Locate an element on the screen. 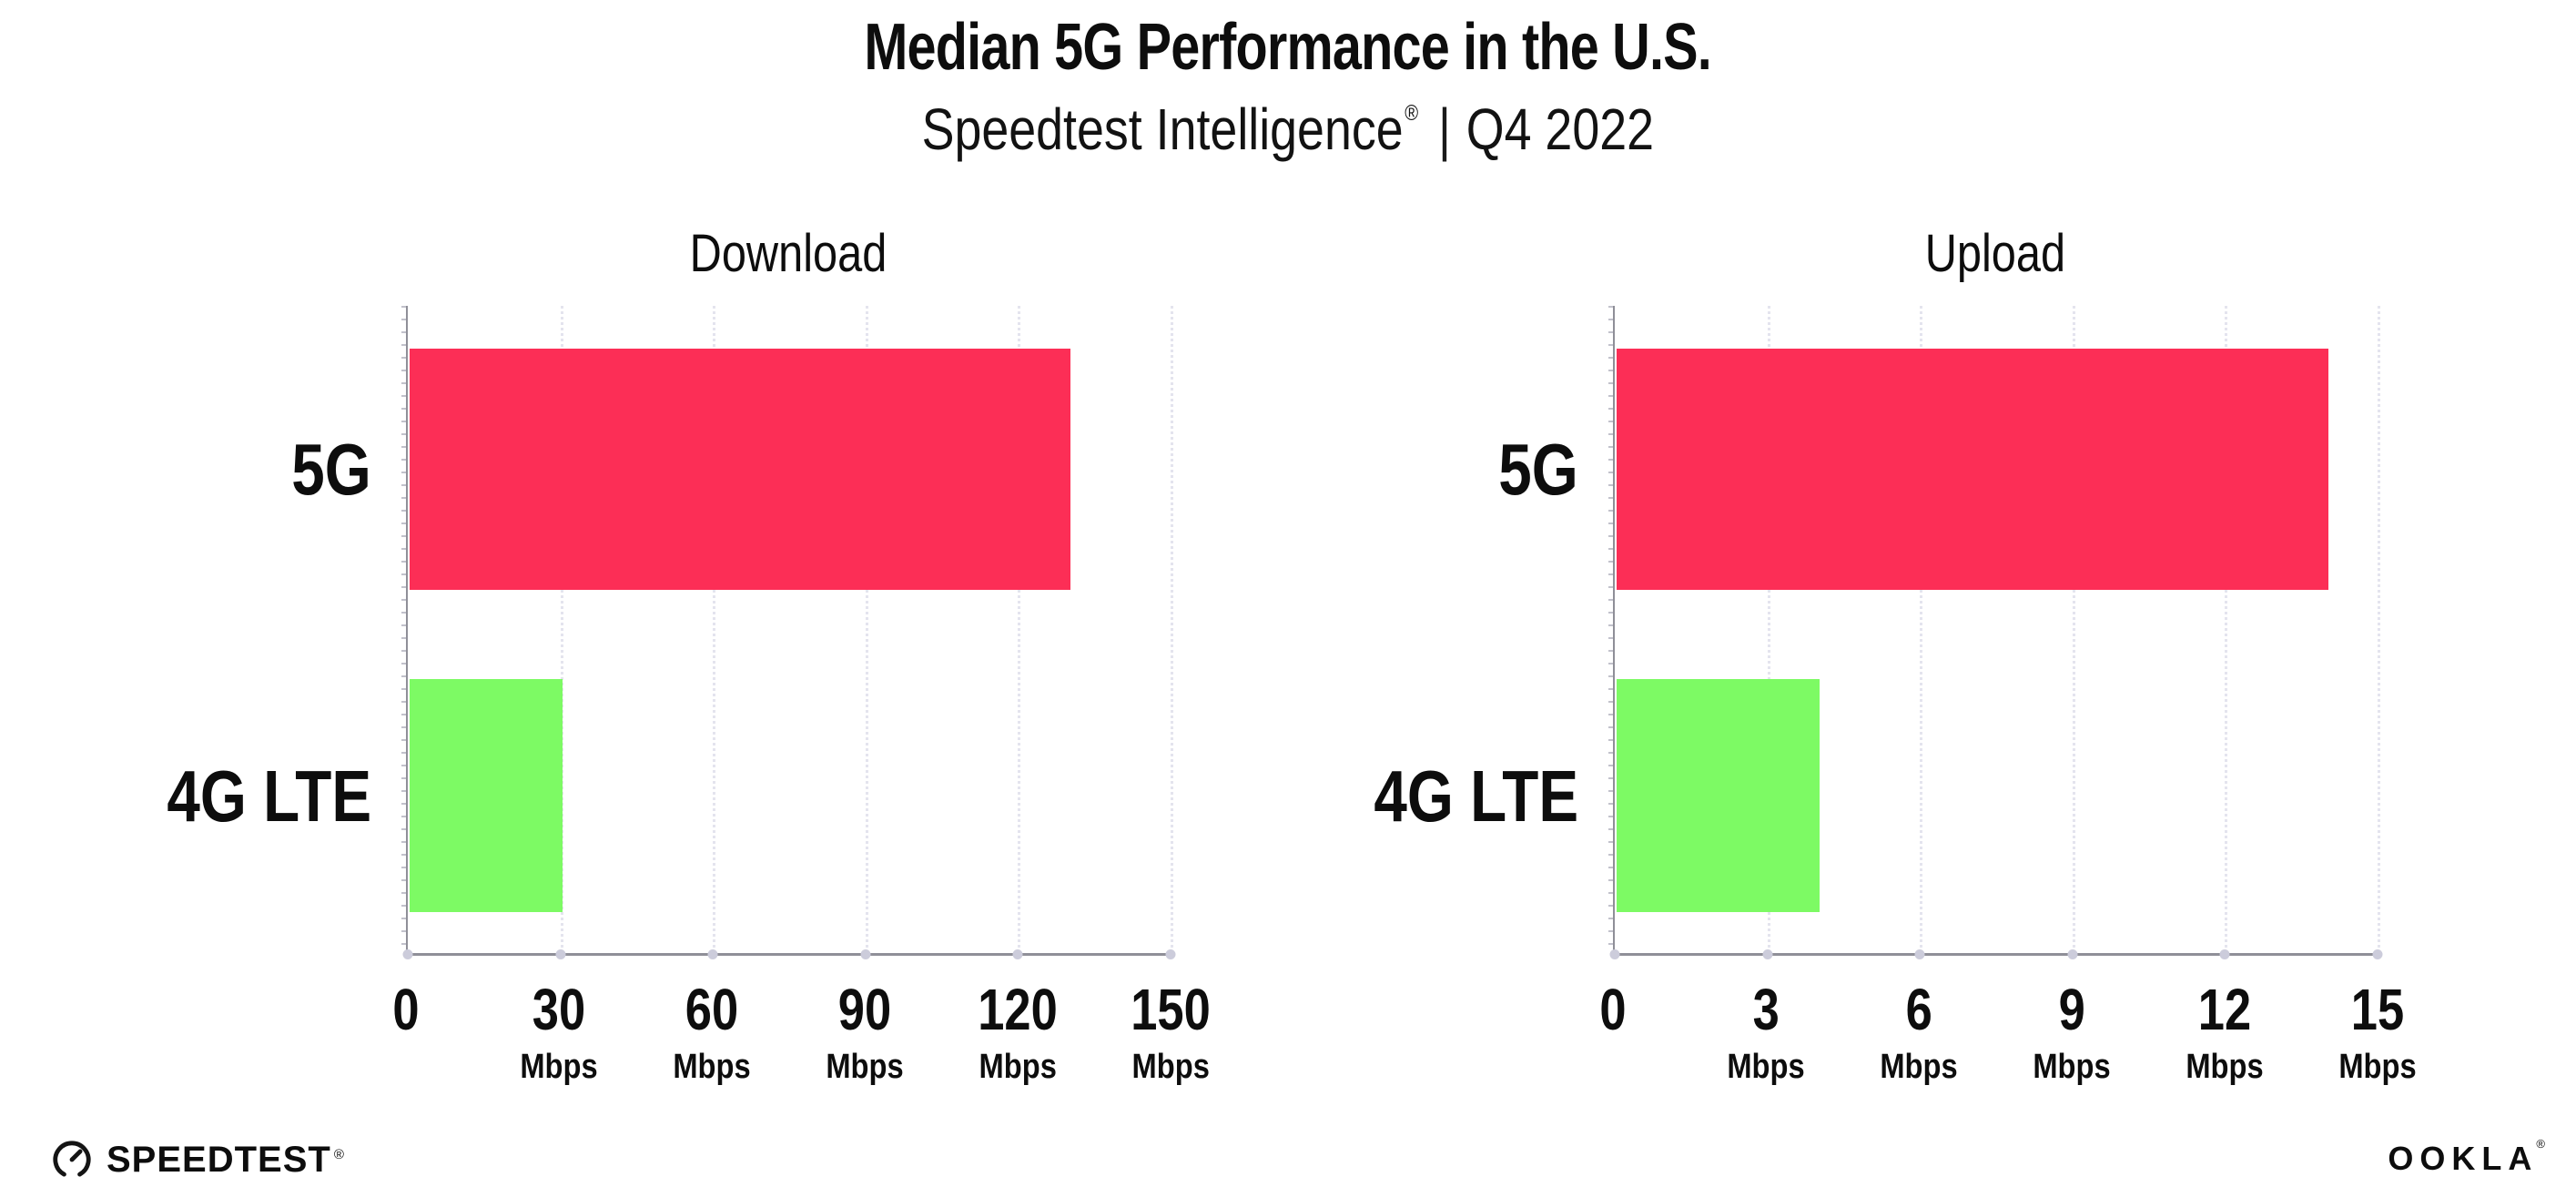 The width and height of the screenshot is (2576, 1197). x-tick-120: 120 Mbps is located at coordinates (1018, 1032).